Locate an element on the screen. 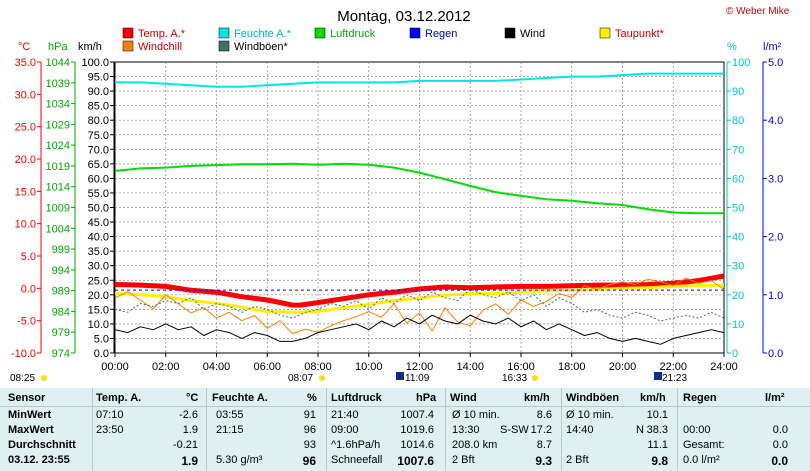 The height and width of the screenshot is (471, 810). moonrise-time: 11:09 is located at coordinates (417, 378).